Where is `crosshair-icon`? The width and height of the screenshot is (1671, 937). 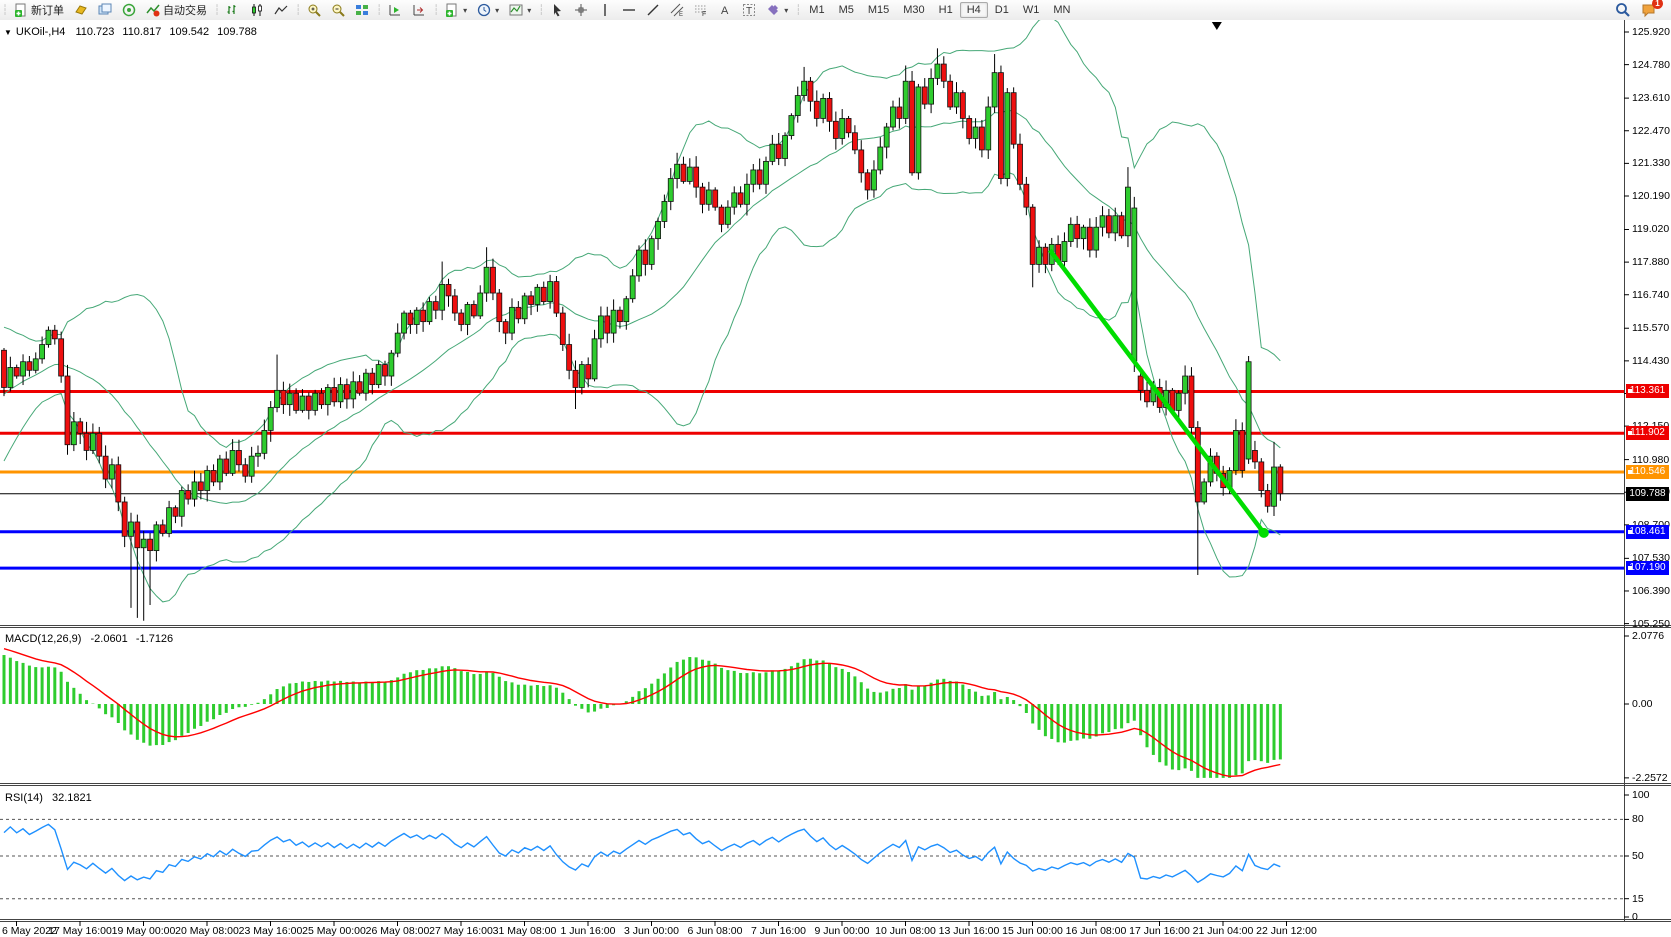 crosshair-icon is located at coordinates (581, 10).